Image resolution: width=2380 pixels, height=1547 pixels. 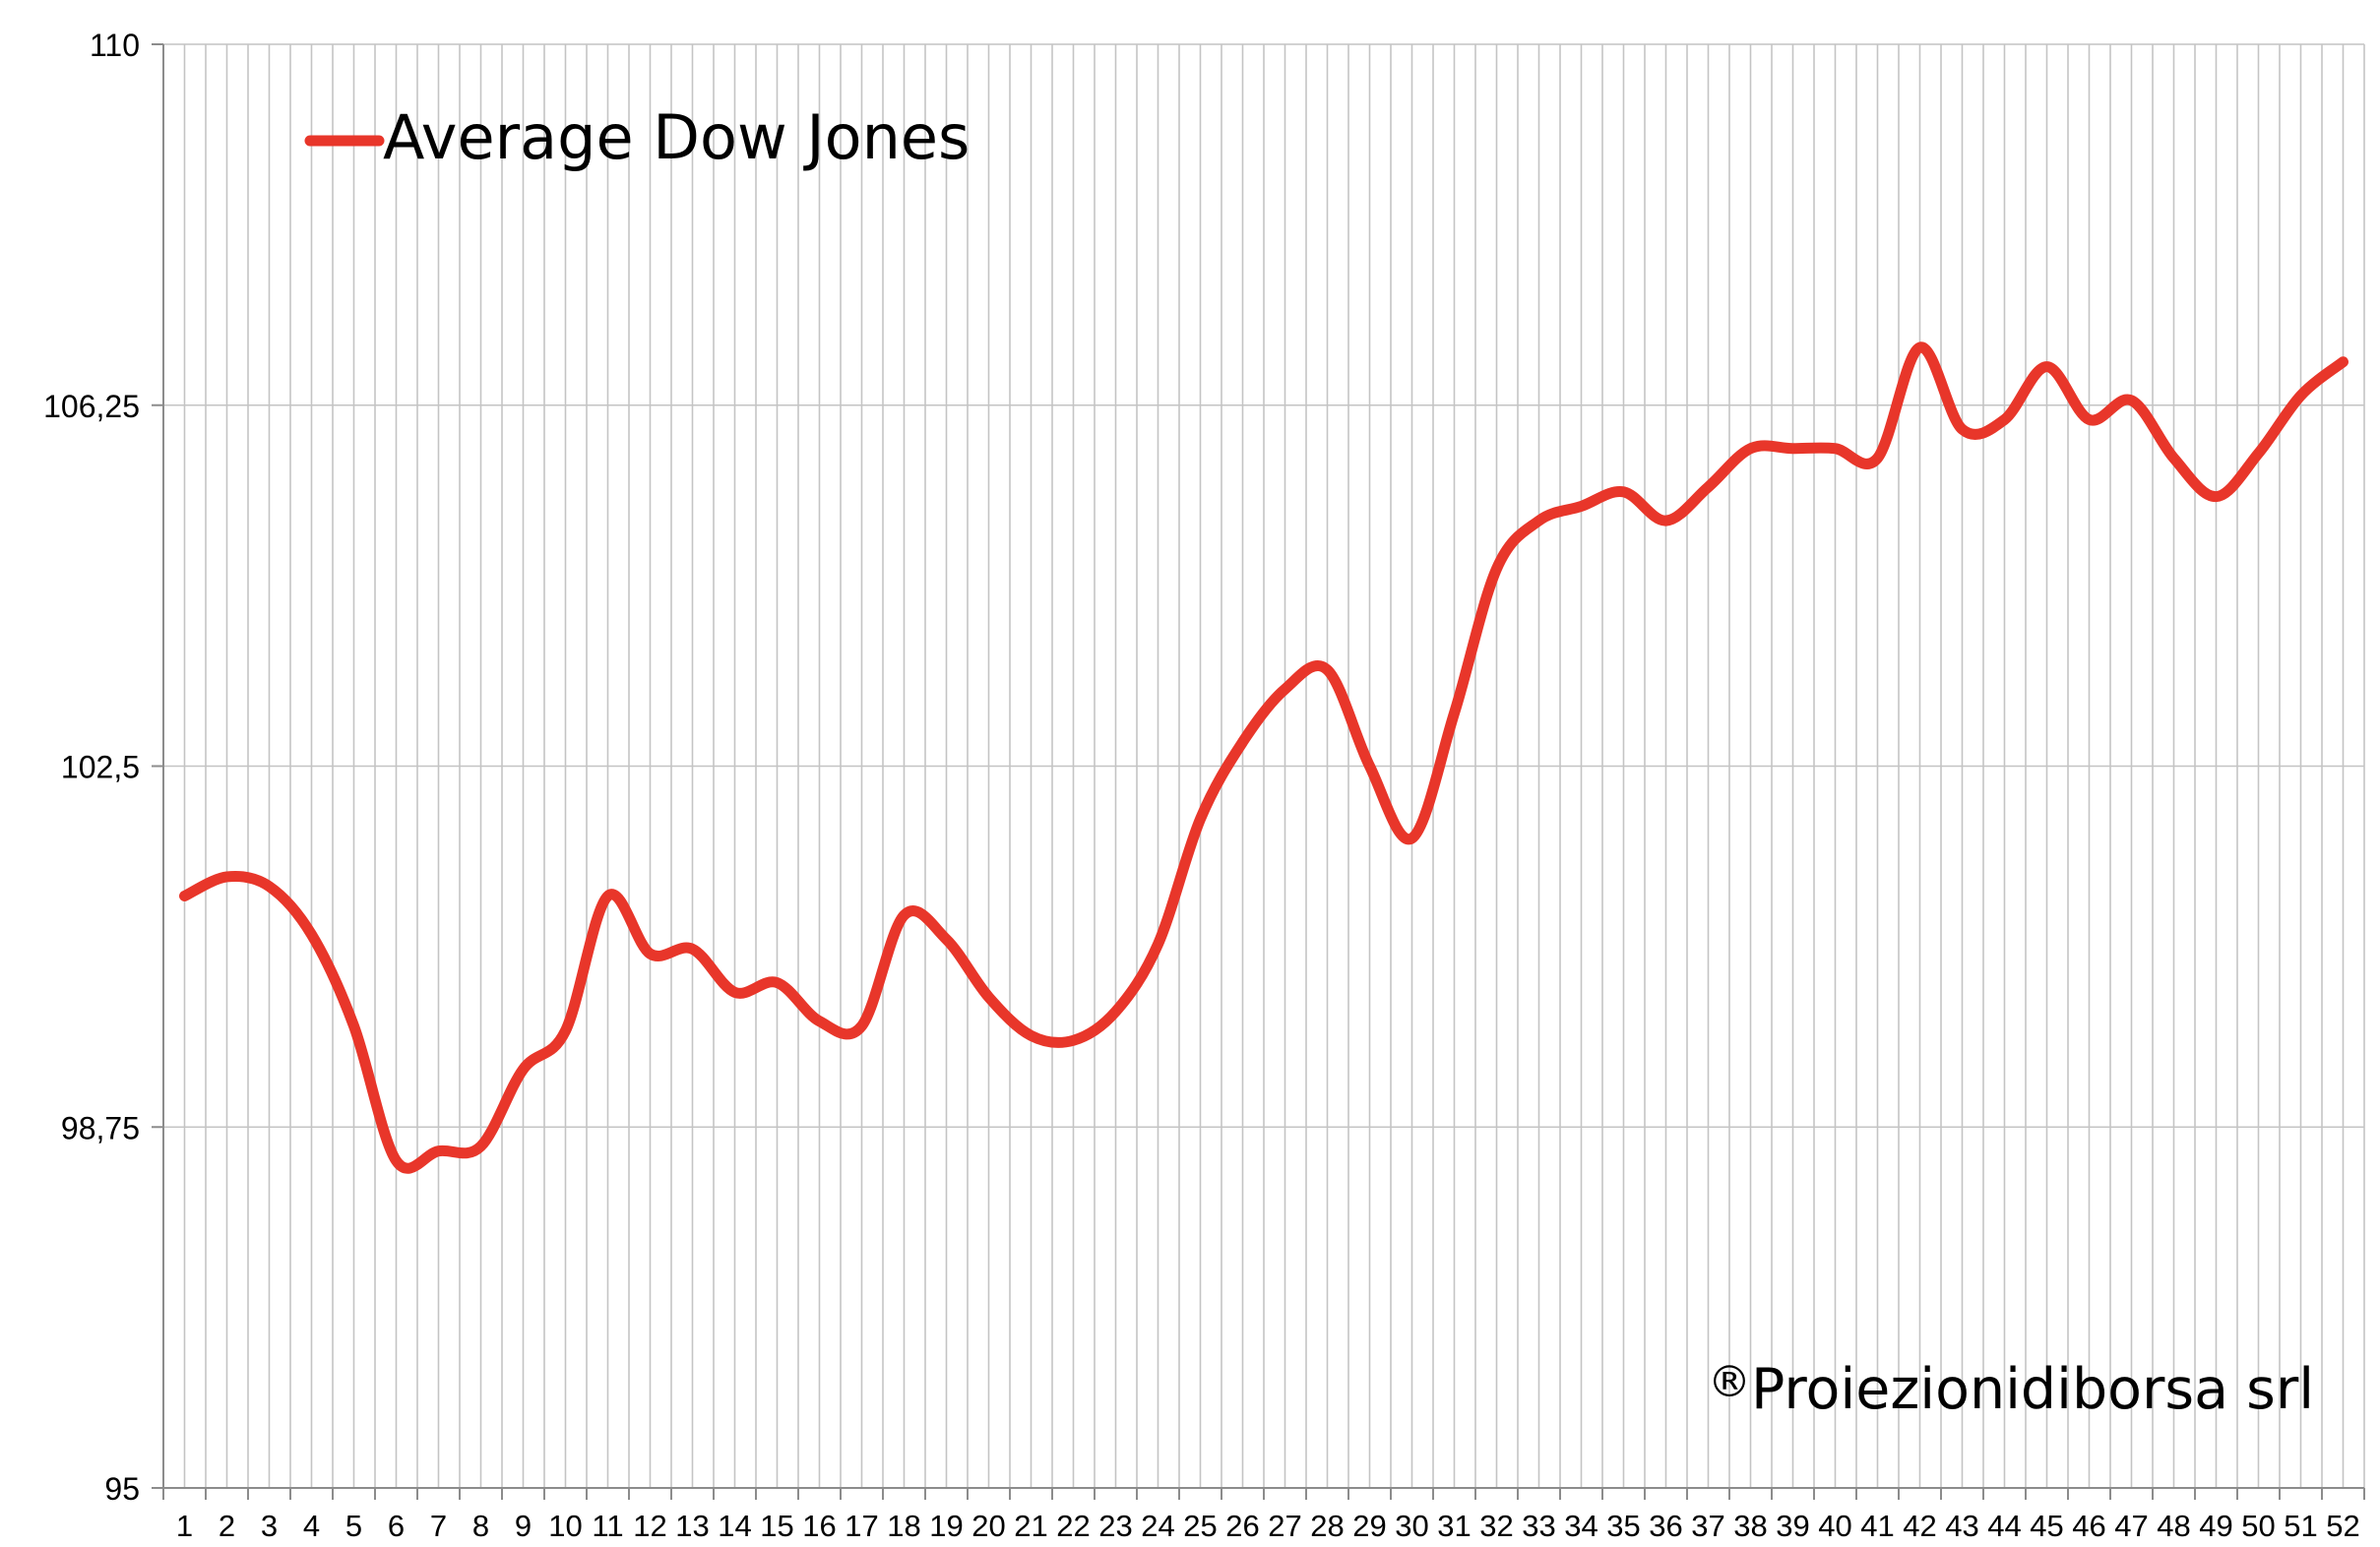 What do you see at coordinates (776, 1526) in the screenshot?
I see `x-tick-label: 15` at bounding box center [776, 1526].